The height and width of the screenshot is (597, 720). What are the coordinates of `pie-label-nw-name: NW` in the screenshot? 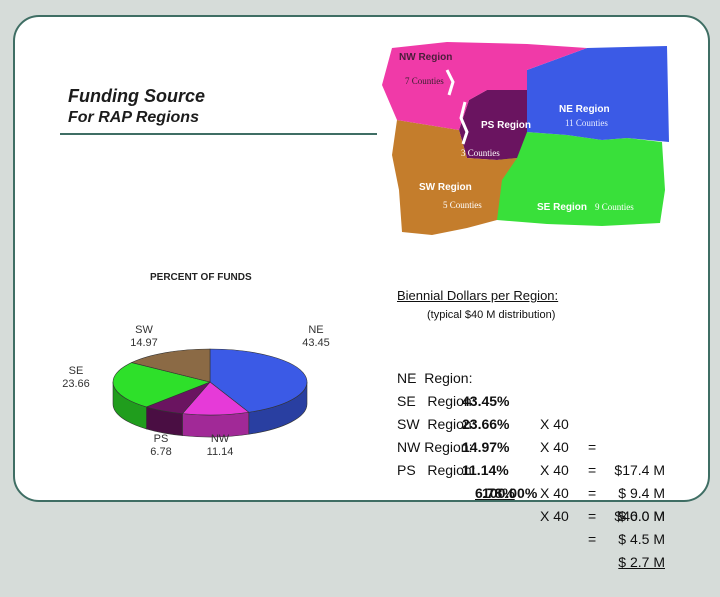 It's located at (220, 439).